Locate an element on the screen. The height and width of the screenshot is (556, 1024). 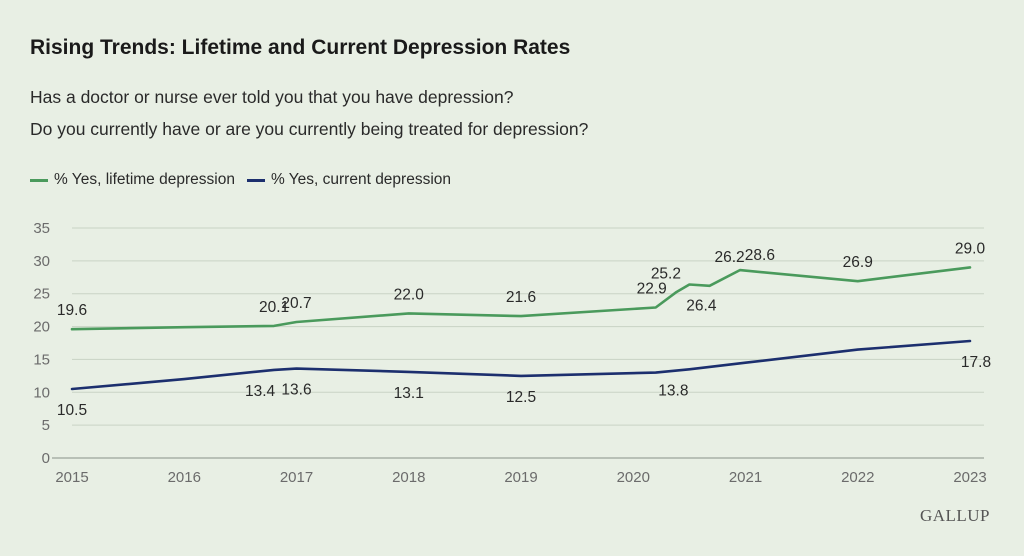
y-tick-label: 25 is located at coordinates (41, 294).